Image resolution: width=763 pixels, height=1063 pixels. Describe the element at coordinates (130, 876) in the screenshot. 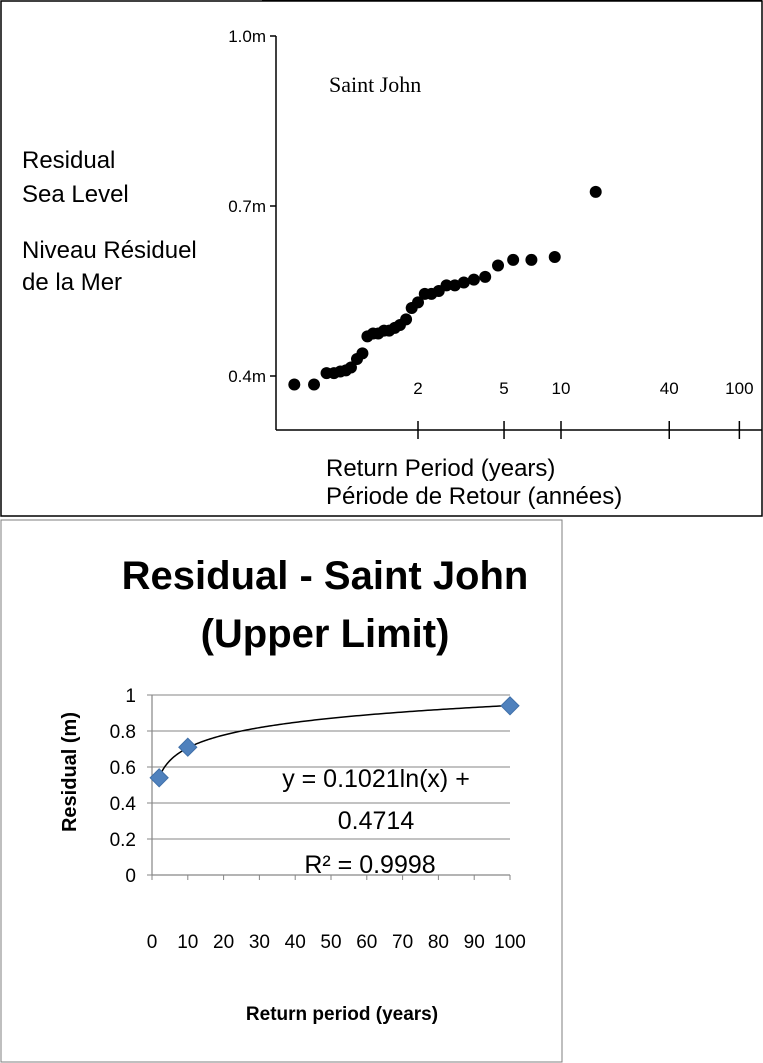

I see `bottom-y-tick-label: 0` at that location.